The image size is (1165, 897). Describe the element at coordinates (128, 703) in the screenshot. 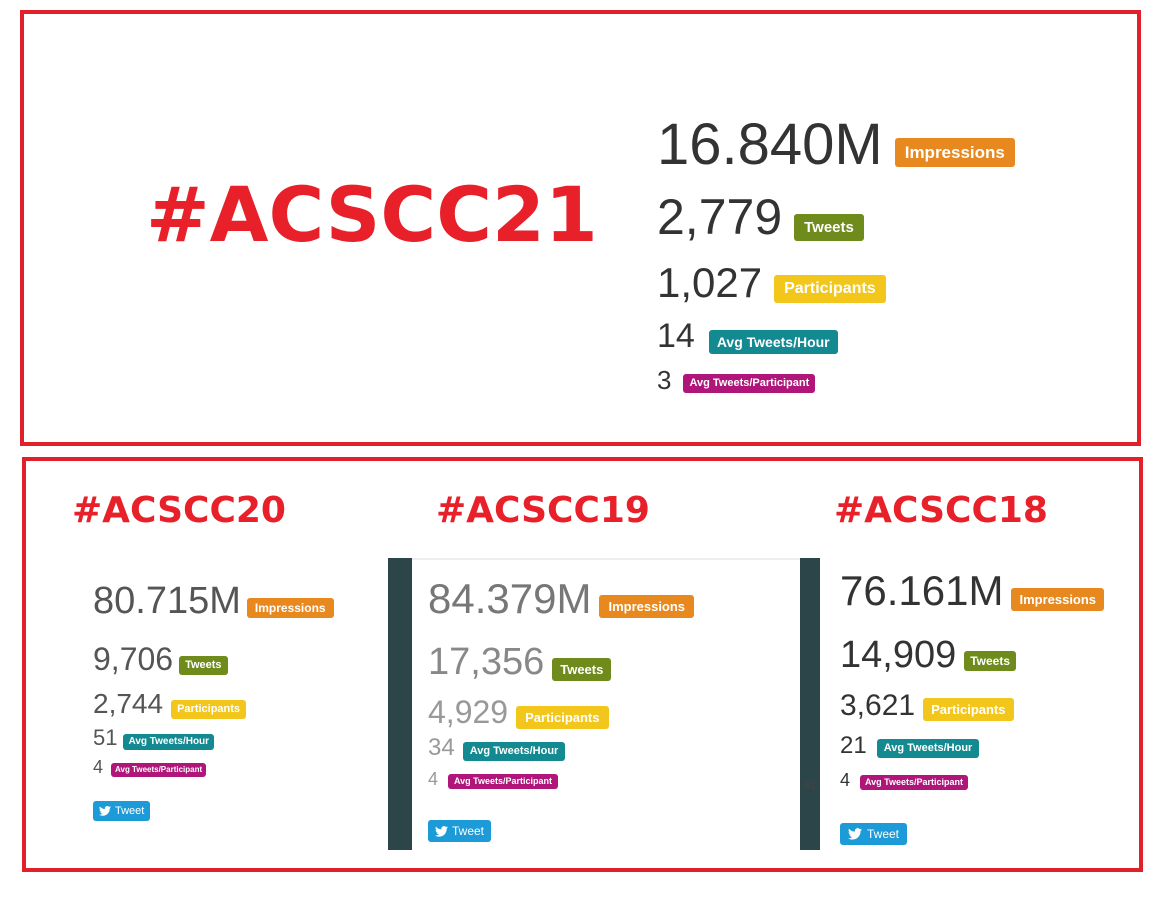

I see `acscc20-participants-value: 2,744` at that location.